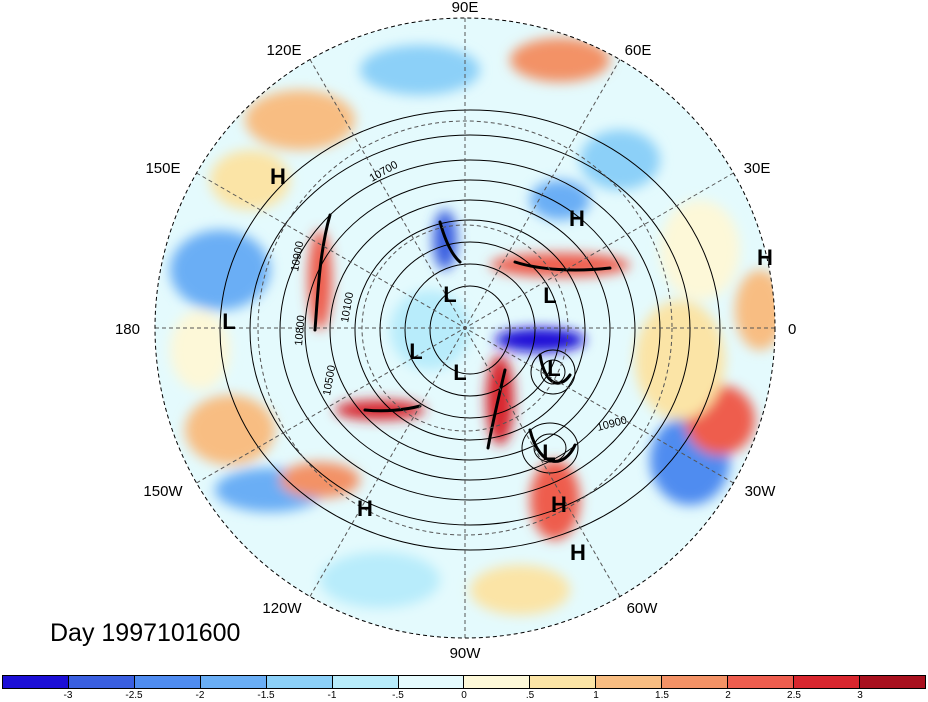 The height and width of the screenshot is (702, 928). Describe the element at coordinates (332, 695) in the screenshot. I see `colorbar-tick-label: -1` at that location.